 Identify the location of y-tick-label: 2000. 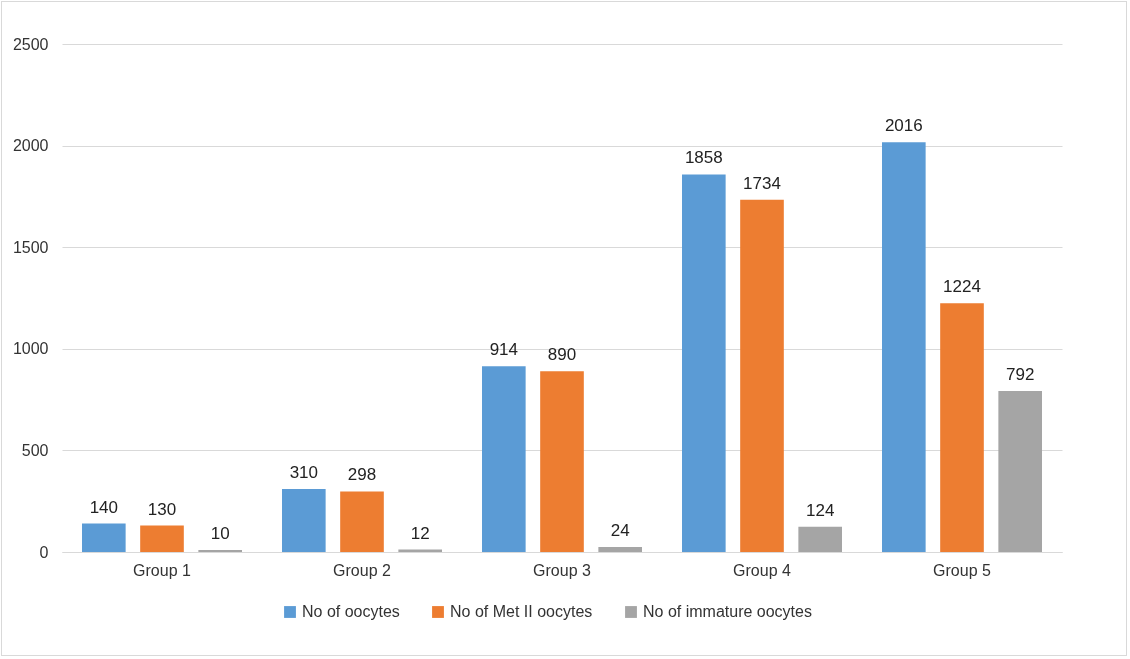
(30, 146).